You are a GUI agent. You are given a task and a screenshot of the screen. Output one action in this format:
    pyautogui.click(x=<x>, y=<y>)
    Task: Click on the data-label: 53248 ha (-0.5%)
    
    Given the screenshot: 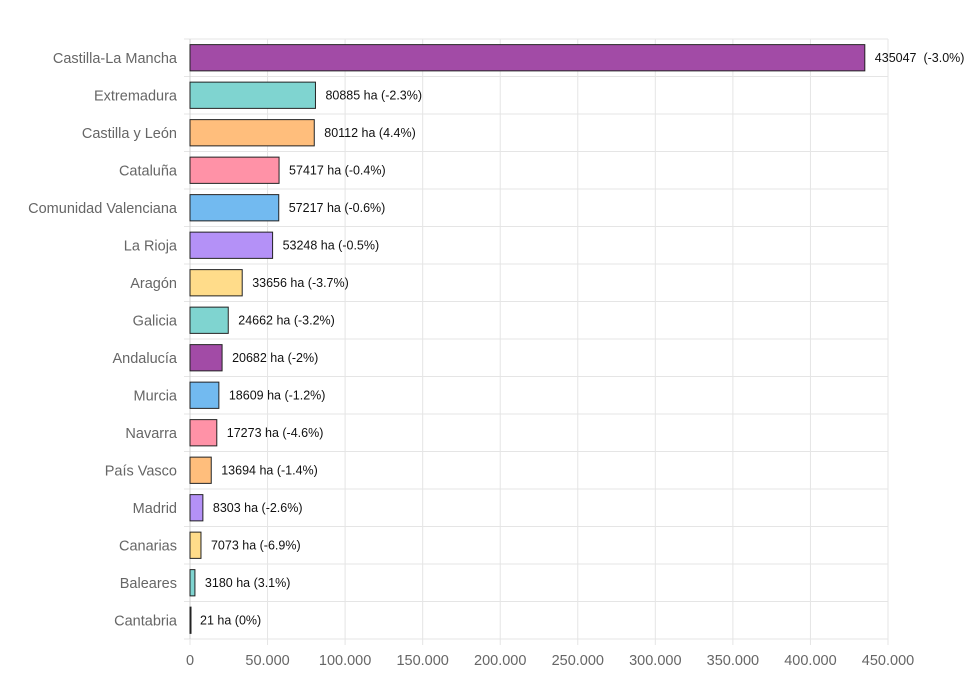 What is the action you would take?
    pyautogui.click(x=331, y=245)
    